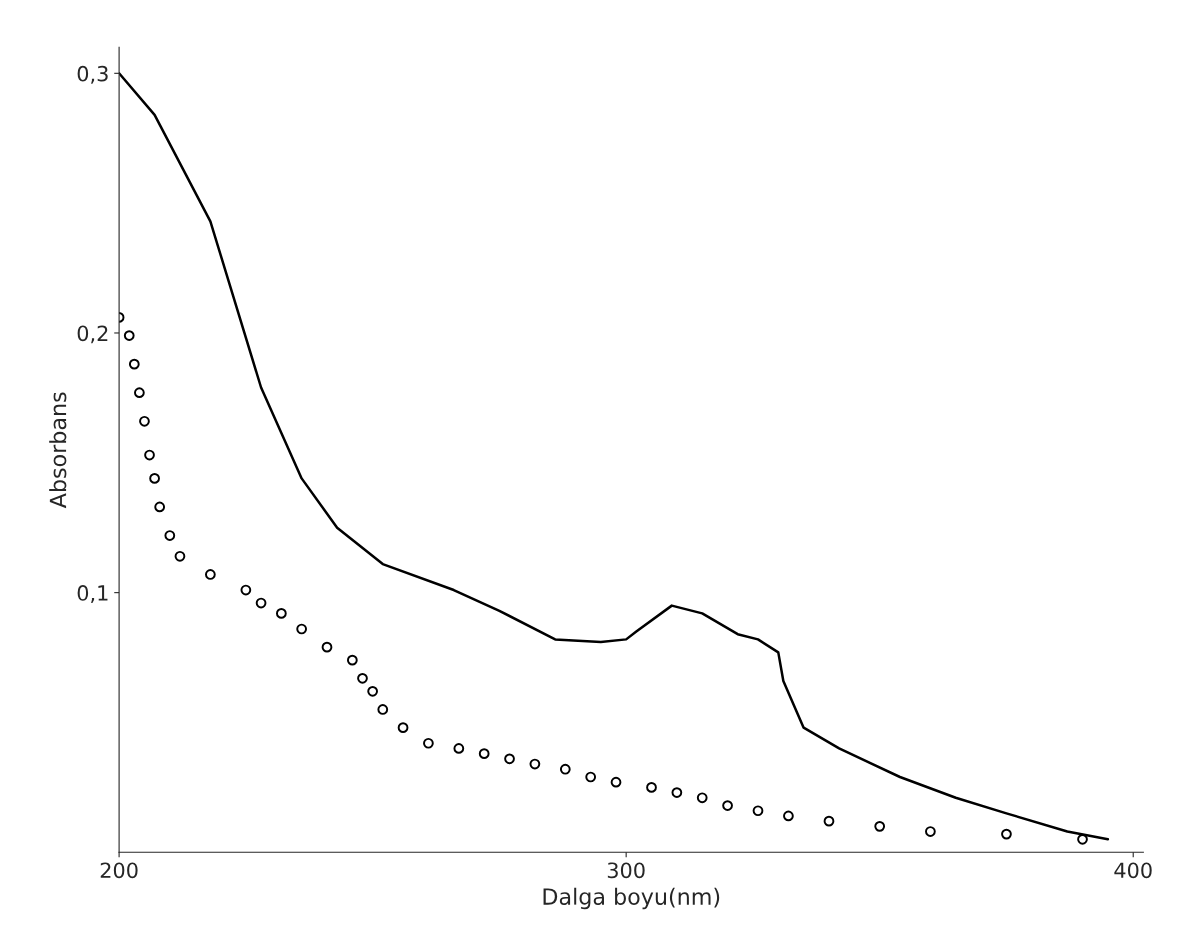 This screenshot has width=1191, height=947. I want to click on y-tick-label: 0,2, so click(92, 334).